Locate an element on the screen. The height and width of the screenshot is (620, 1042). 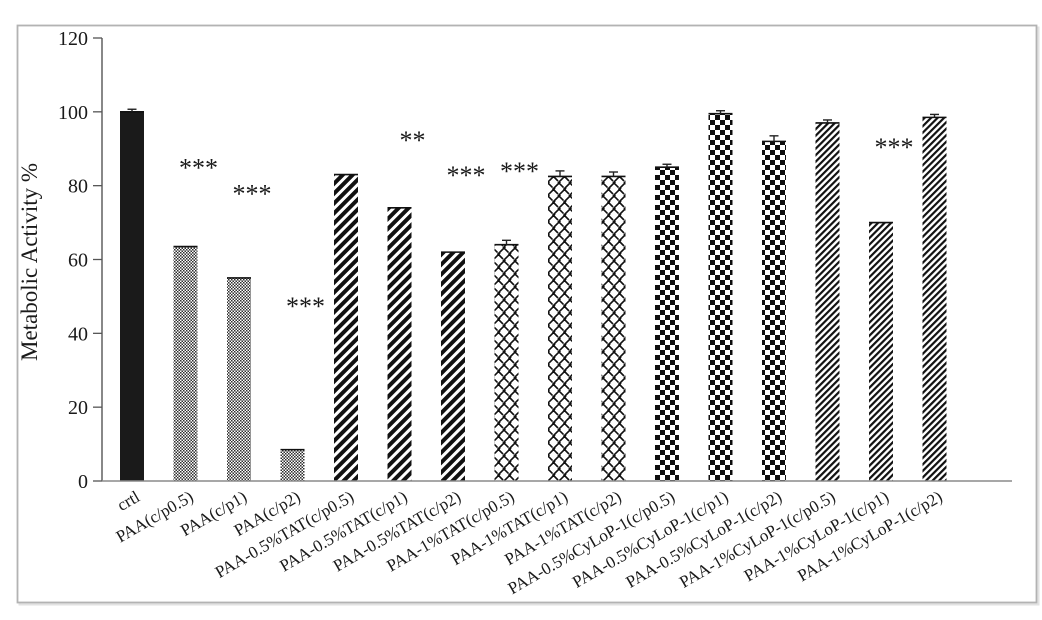
y-axis-title: Metabolic Activity % is located at coordinates (29, 262).